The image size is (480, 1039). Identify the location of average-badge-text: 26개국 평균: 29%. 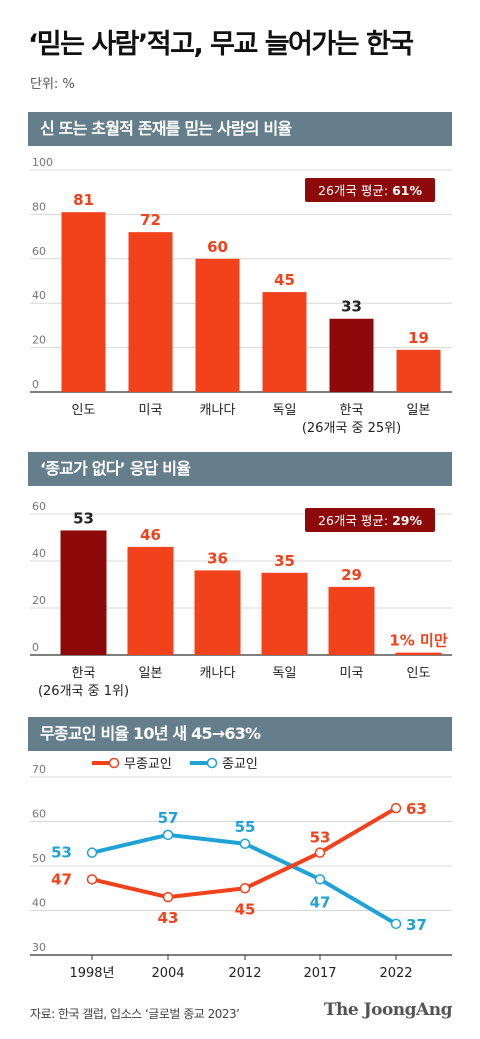
(370, 520).